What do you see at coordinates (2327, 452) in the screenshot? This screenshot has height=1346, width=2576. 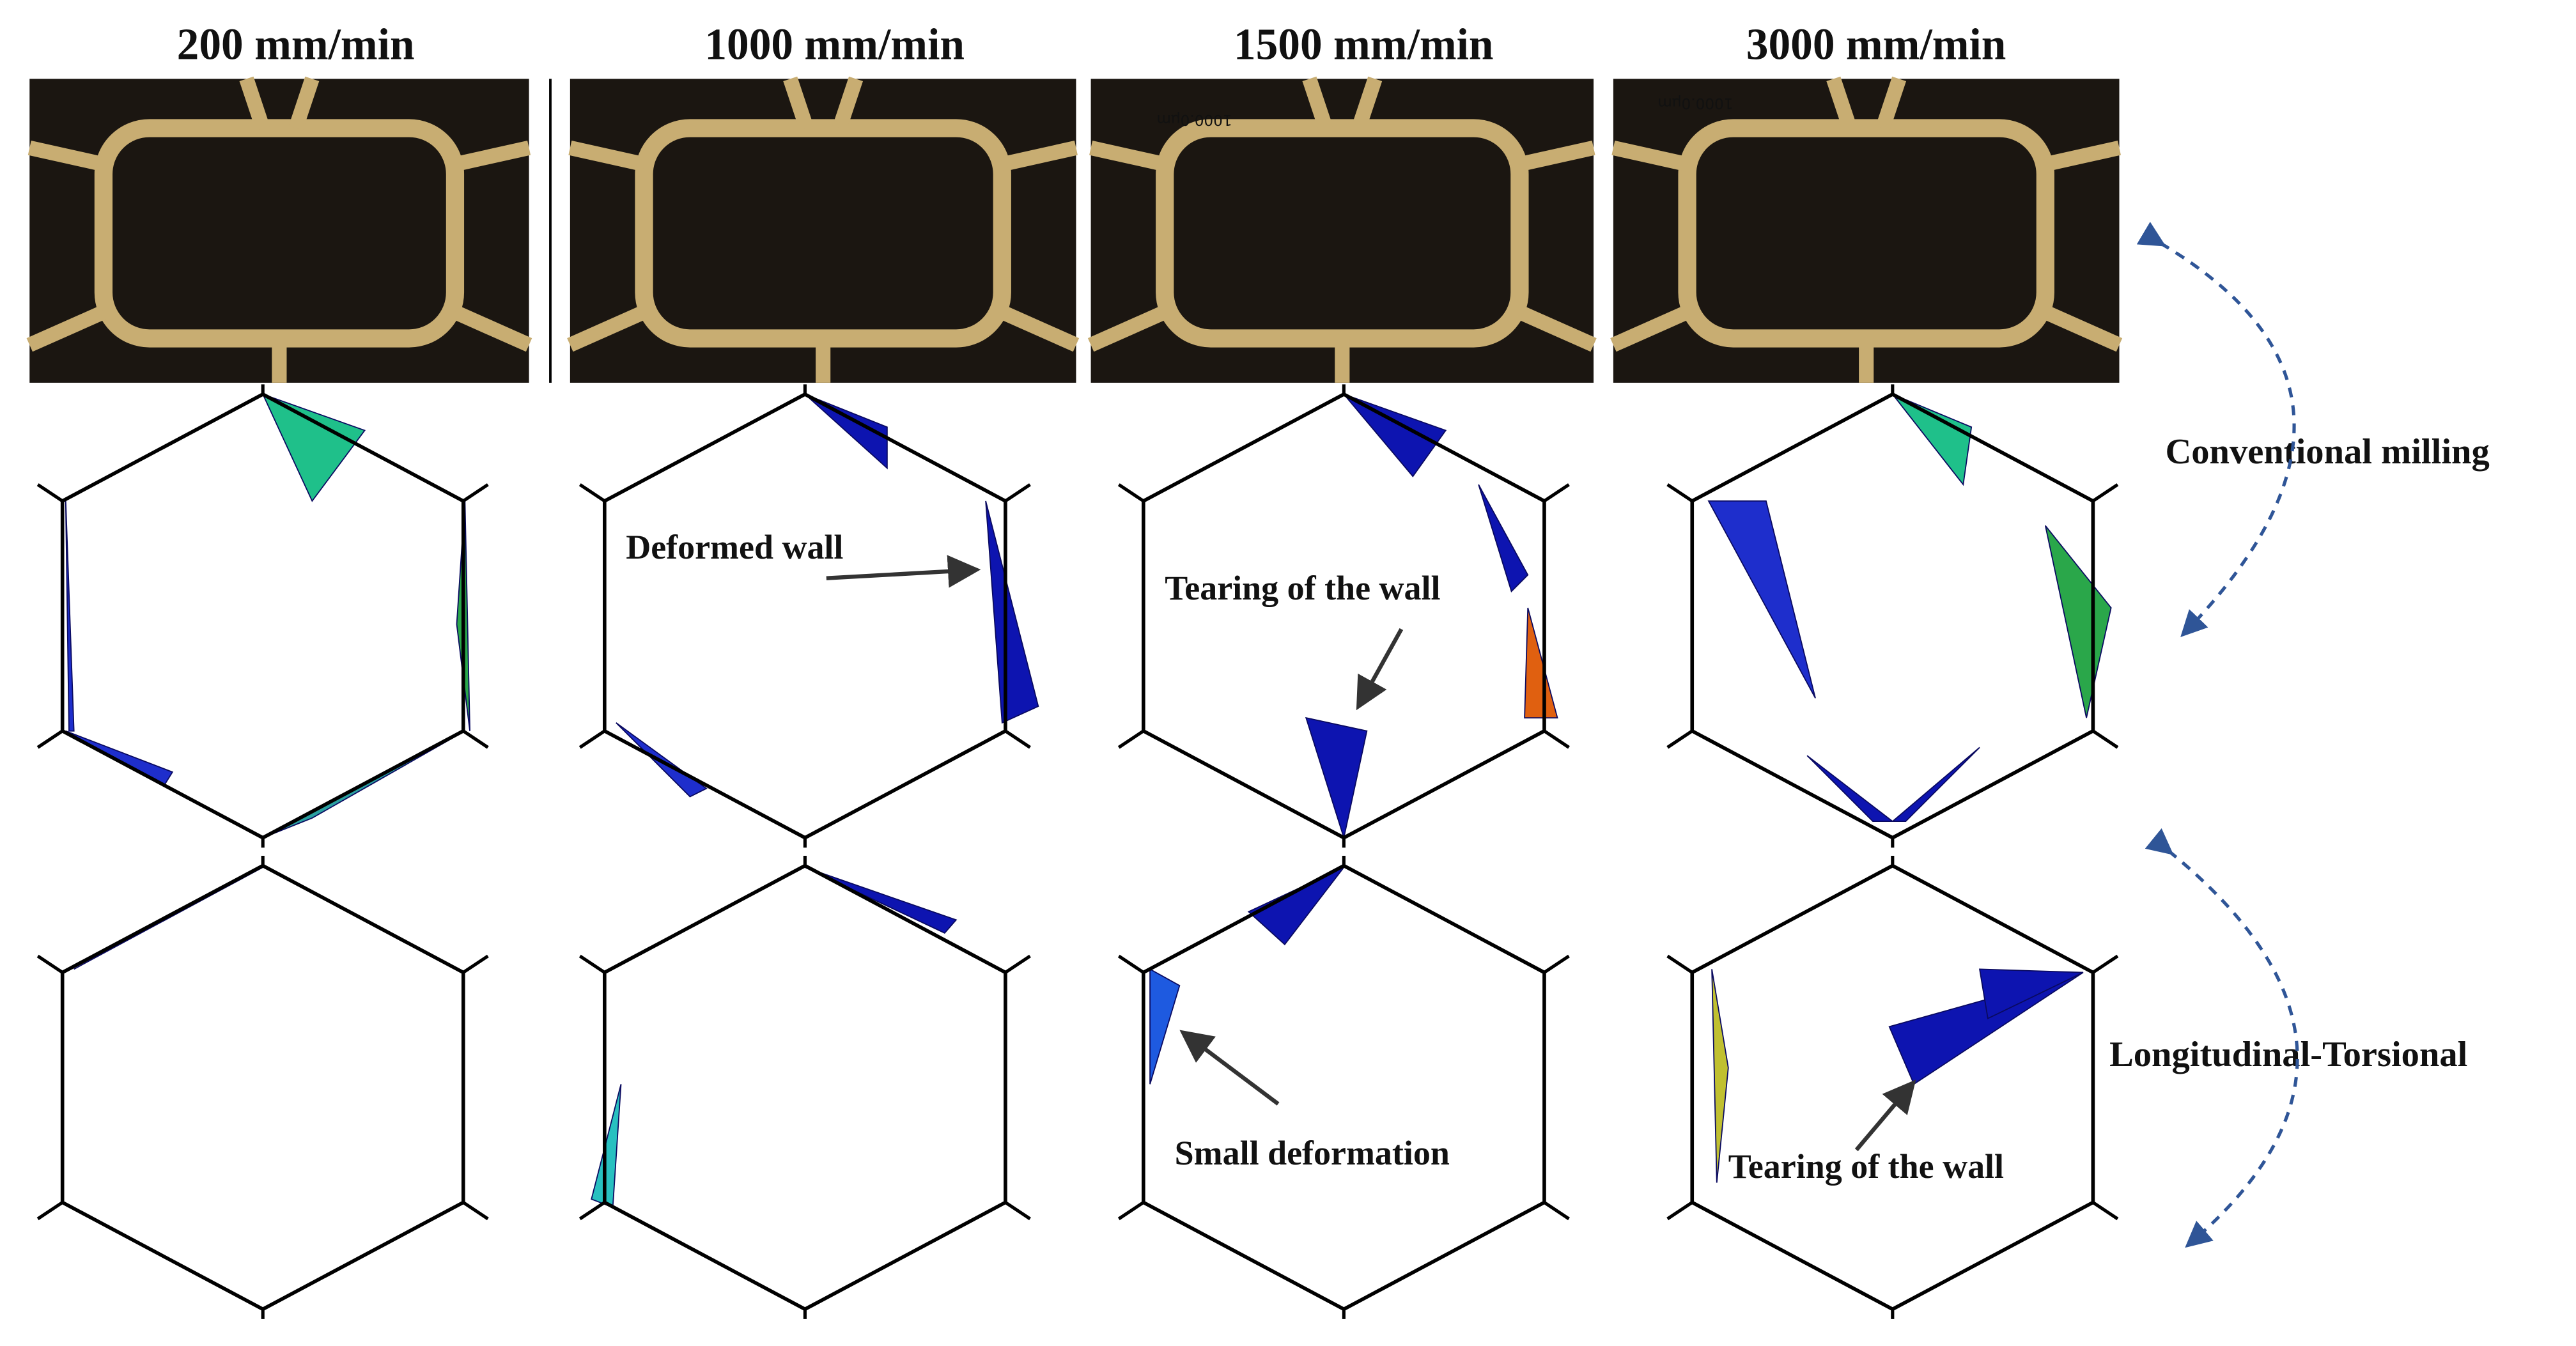 I see `row-label: Conventional milling` at bounding box center [2327, 452].